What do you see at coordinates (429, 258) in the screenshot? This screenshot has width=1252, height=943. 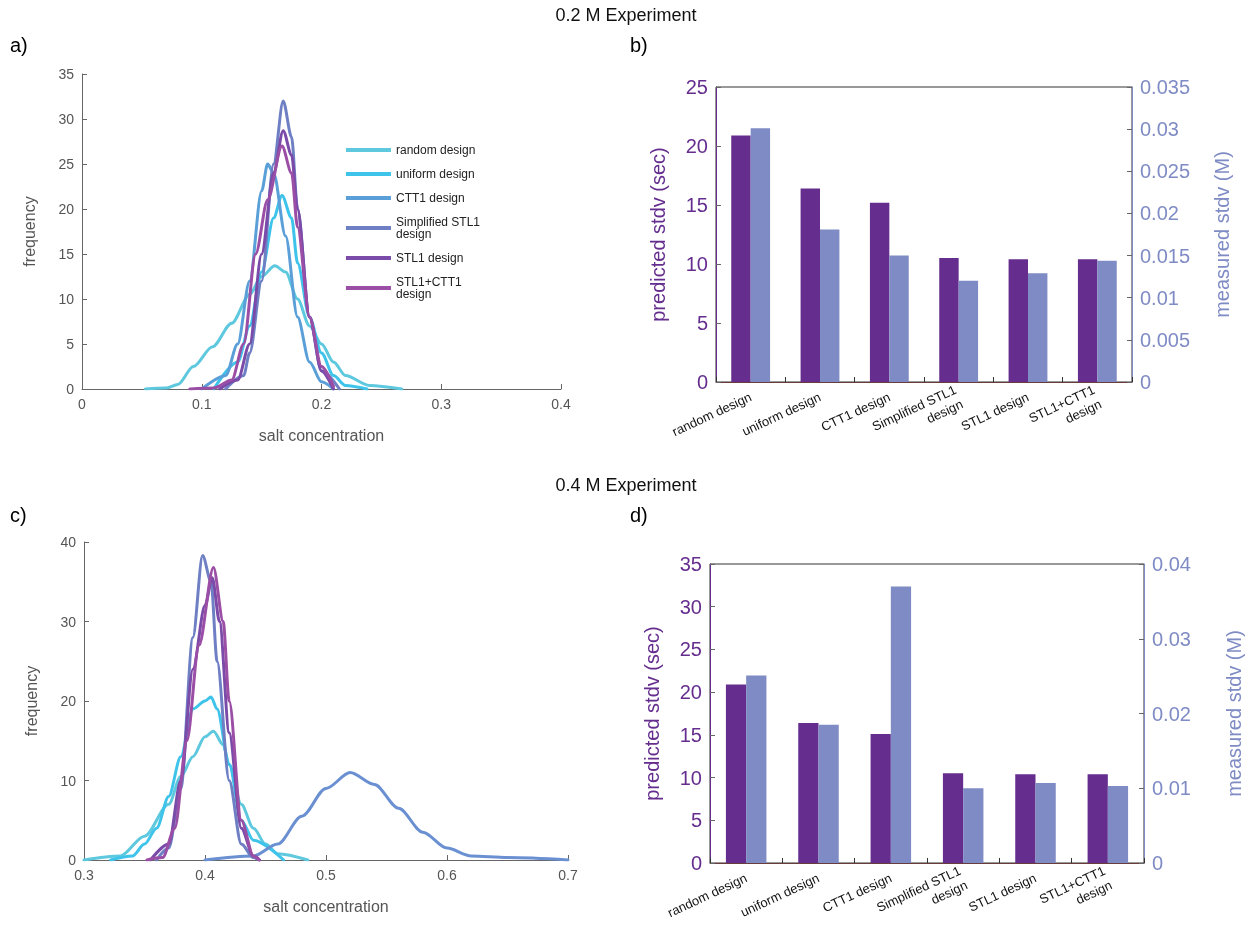 I see `legend-label: STL1 design` at bounding box center [429, 258].